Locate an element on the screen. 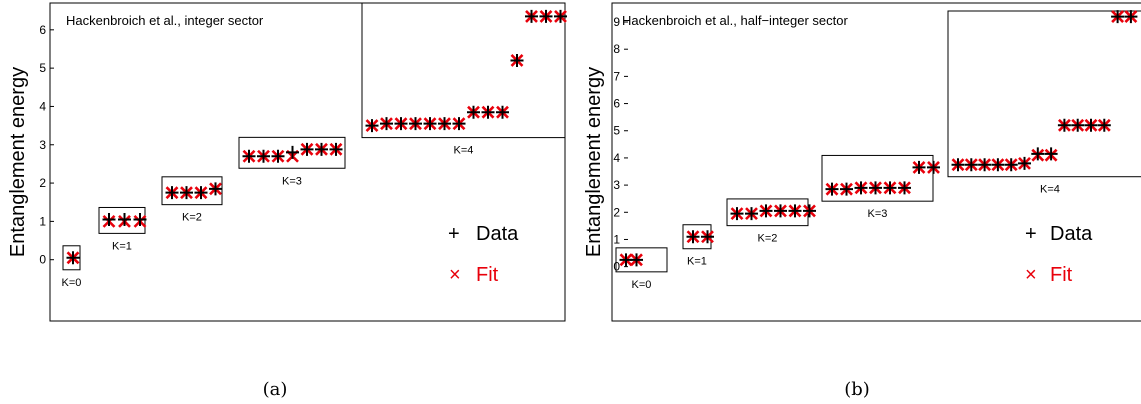  k-group-label: K=2 is located at coordinates (192, 218).